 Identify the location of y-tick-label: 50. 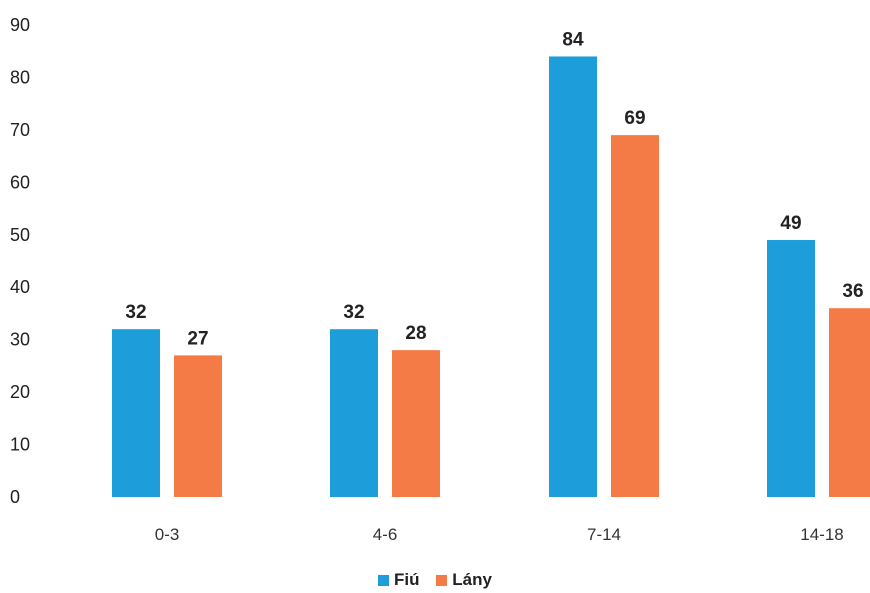
(20, 235).